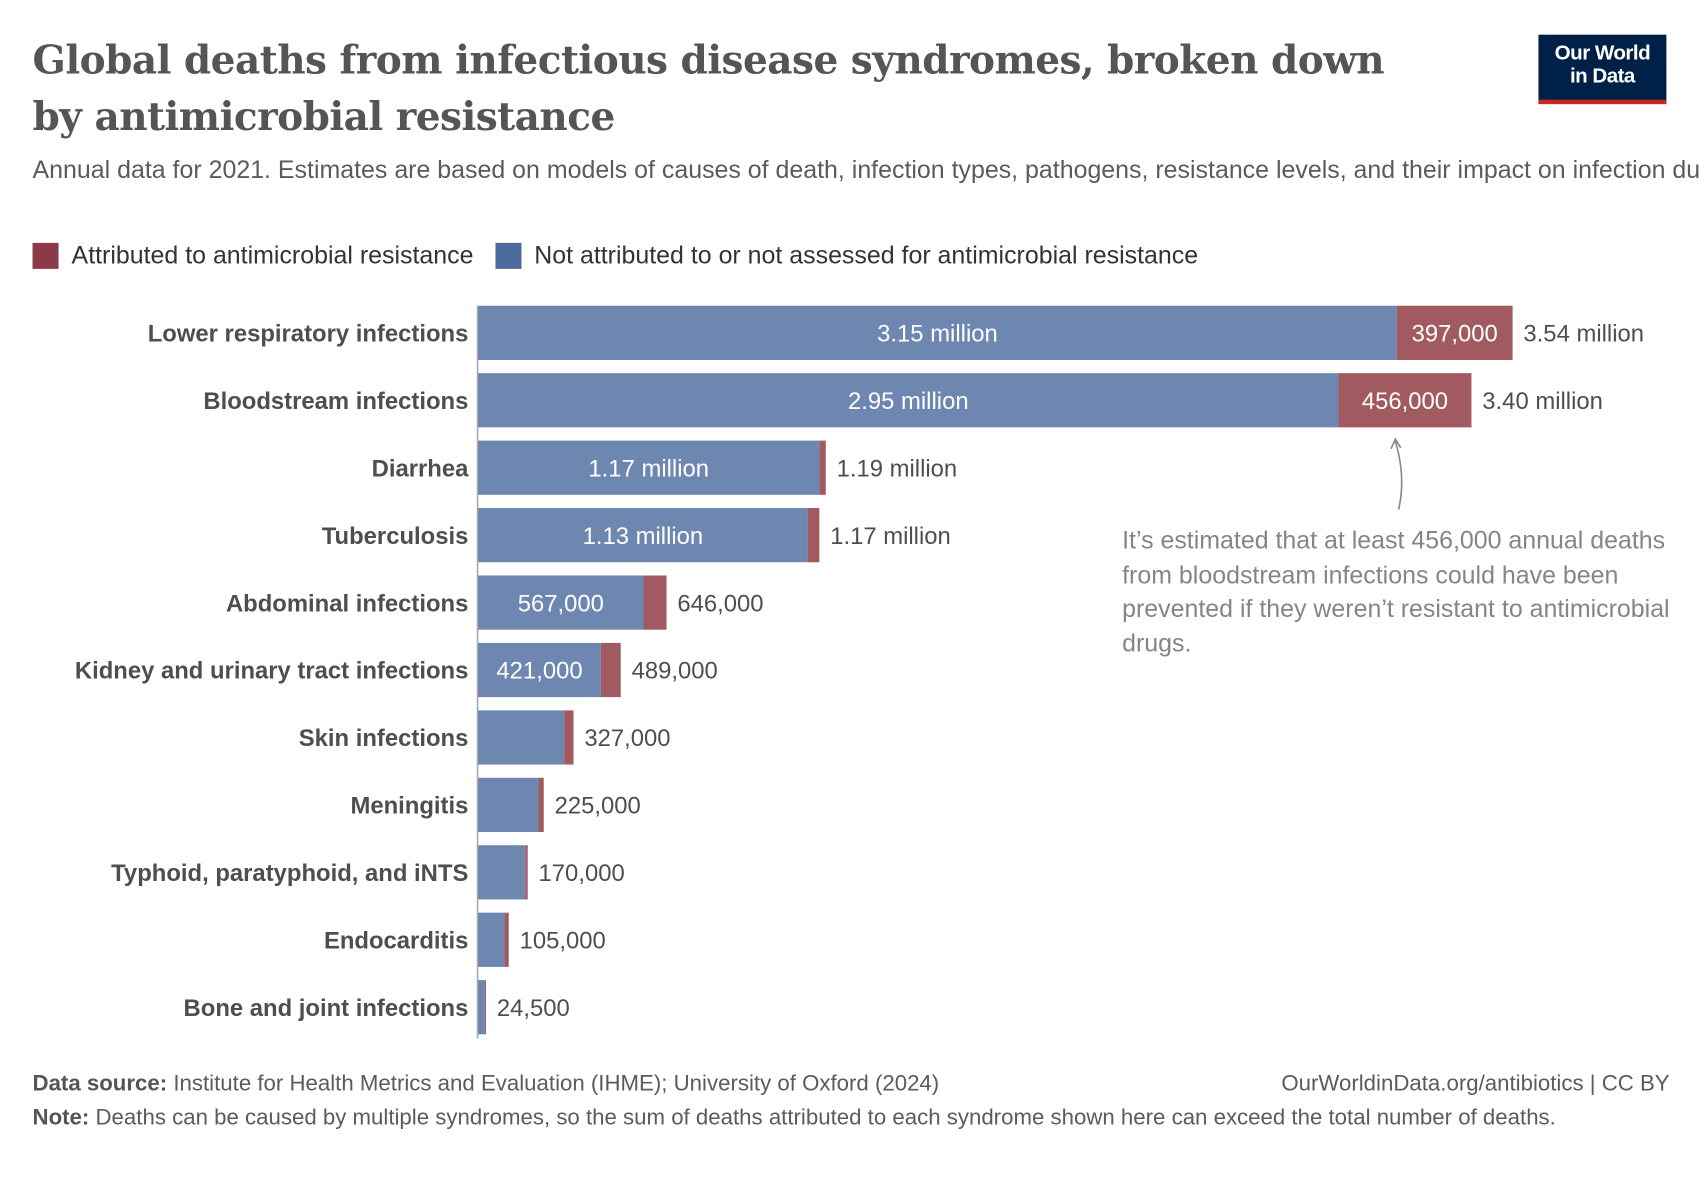  Describe the element at coordinates (720, 603) in the screenshot. I see `total-label: 646,000` at that location.